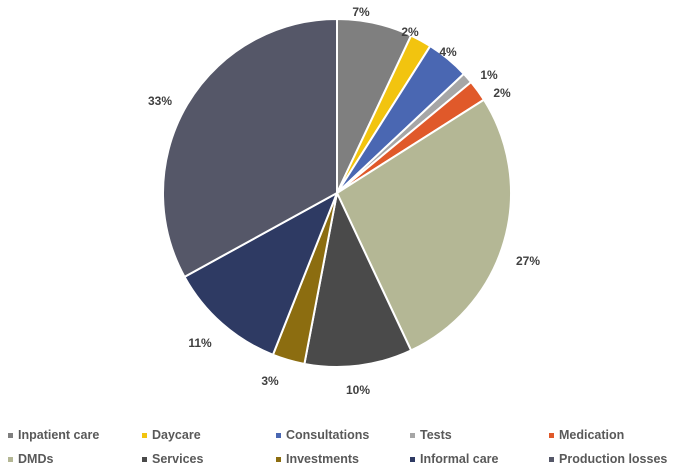 The height and width of the screenshot is (468, 677). Describe the element at coordinates (459, 459) in the screenshot. I see `legend-label: Informal care` at that location.